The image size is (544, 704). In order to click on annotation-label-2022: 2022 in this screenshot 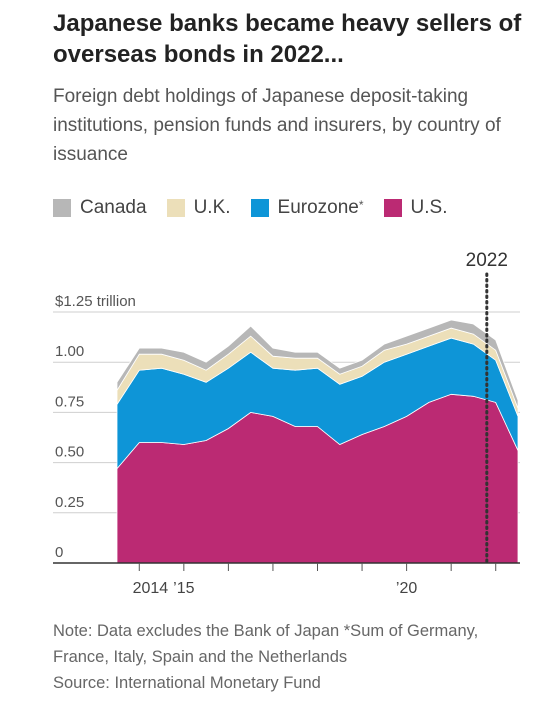, I will do `click(487, 260)`.